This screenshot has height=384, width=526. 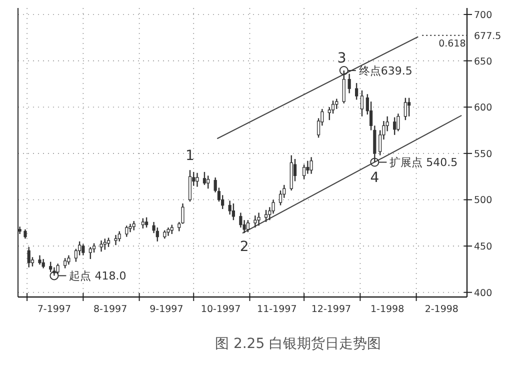 I want to click on x-tick-label: 8-1997, so click(x=111, y=309).